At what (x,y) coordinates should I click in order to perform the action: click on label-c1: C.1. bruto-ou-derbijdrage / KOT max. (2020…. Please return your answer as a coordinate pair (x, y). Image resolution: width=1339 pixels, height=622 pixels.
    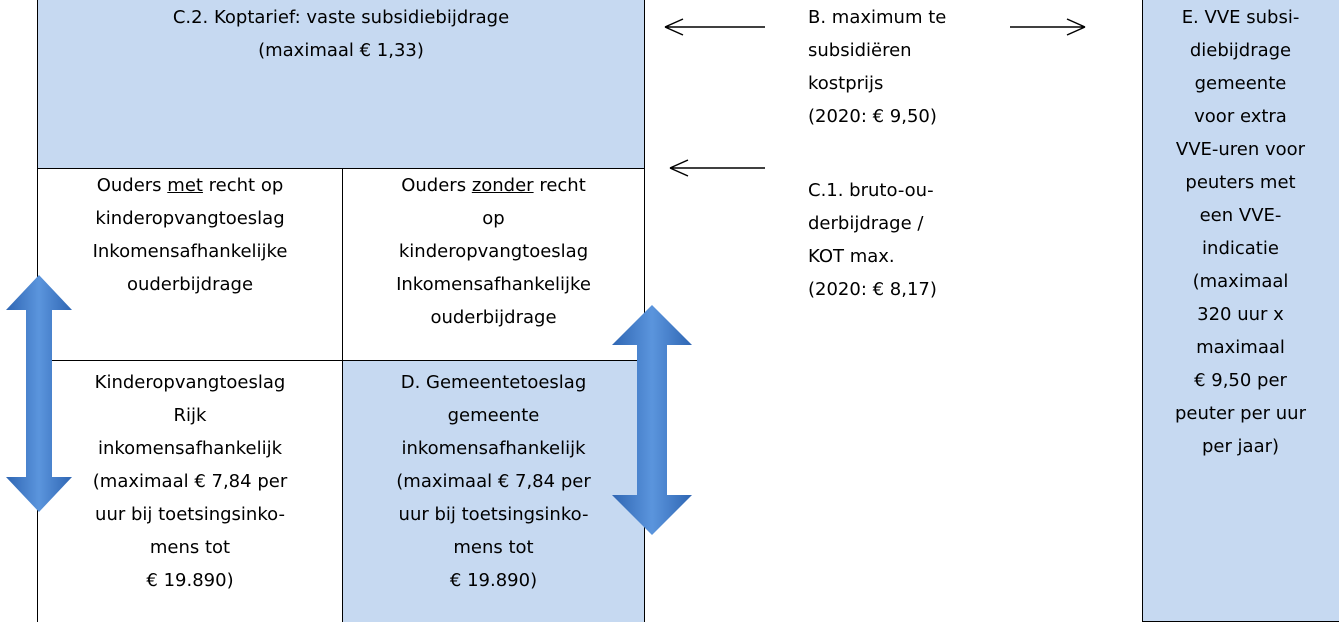
    Looking at the image, I should click on (872, 240).